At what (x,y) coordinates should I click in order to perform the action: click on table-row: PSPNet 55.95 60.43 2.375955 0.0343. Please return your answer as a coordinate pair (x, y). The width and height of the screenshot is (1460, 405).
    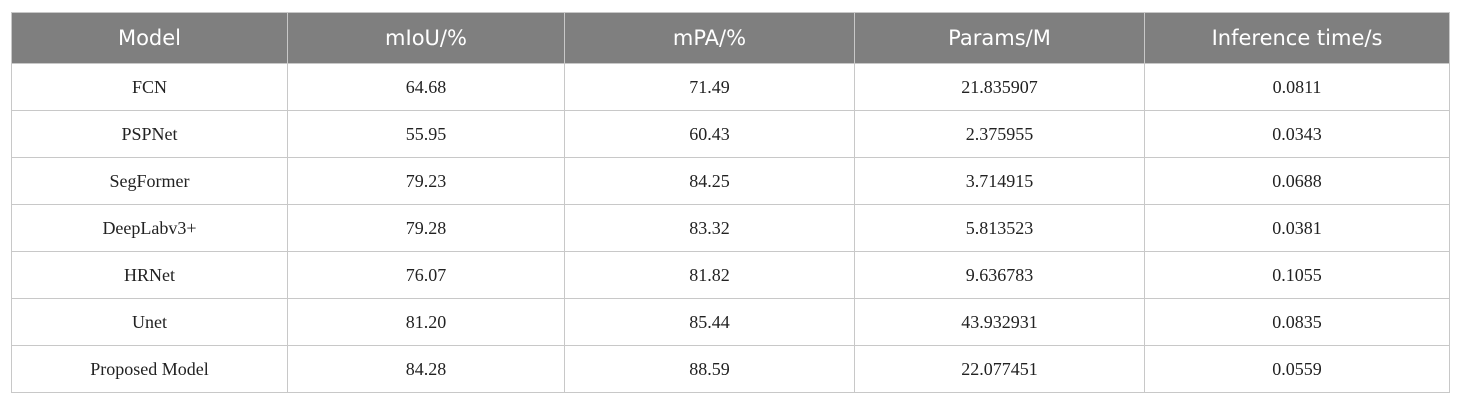
    Looking at the image, I should click on (730, 134).